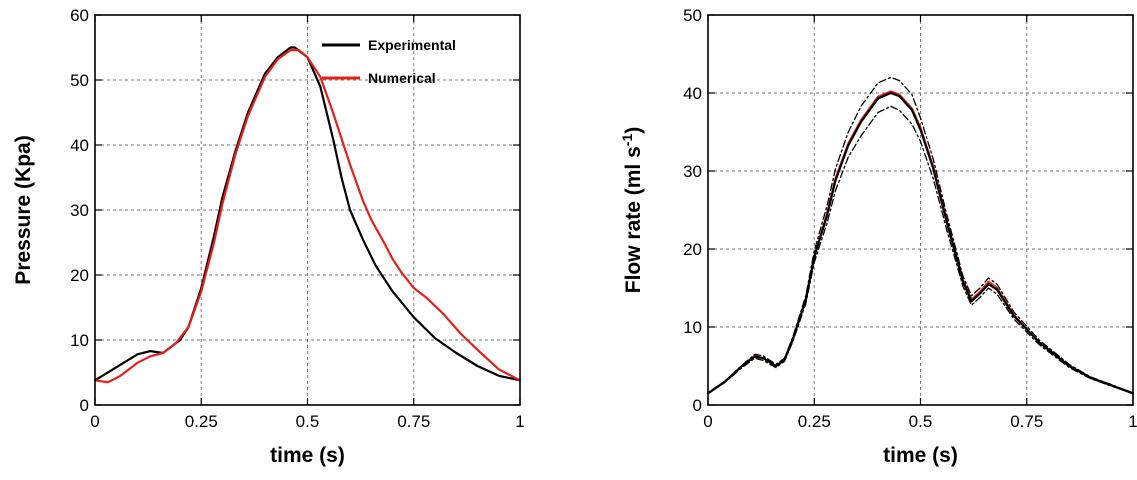 The width and height of the screenshot is (1137, 480). What do you see at coordinates (79, 15) in the screenshot?
I see `y-tick-label: 60` at bounding box center [79, 15].